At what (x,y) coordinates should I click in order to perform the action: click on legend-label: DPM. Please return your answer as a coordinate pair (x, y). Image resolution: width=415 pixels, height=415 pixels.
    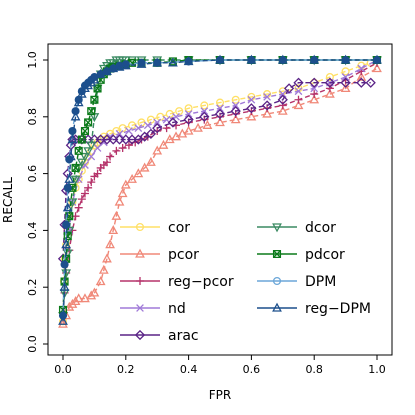
    Looking at the image, I should click on (320, 282).